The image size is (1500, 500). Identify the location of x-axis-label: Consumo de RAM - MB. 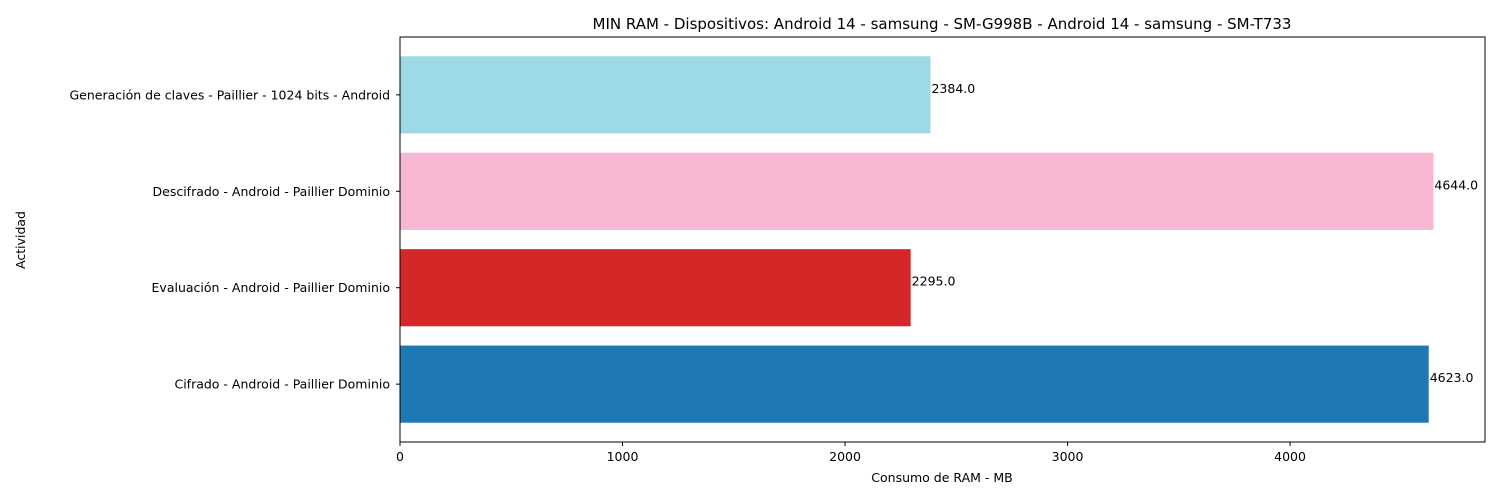
(941, 477).